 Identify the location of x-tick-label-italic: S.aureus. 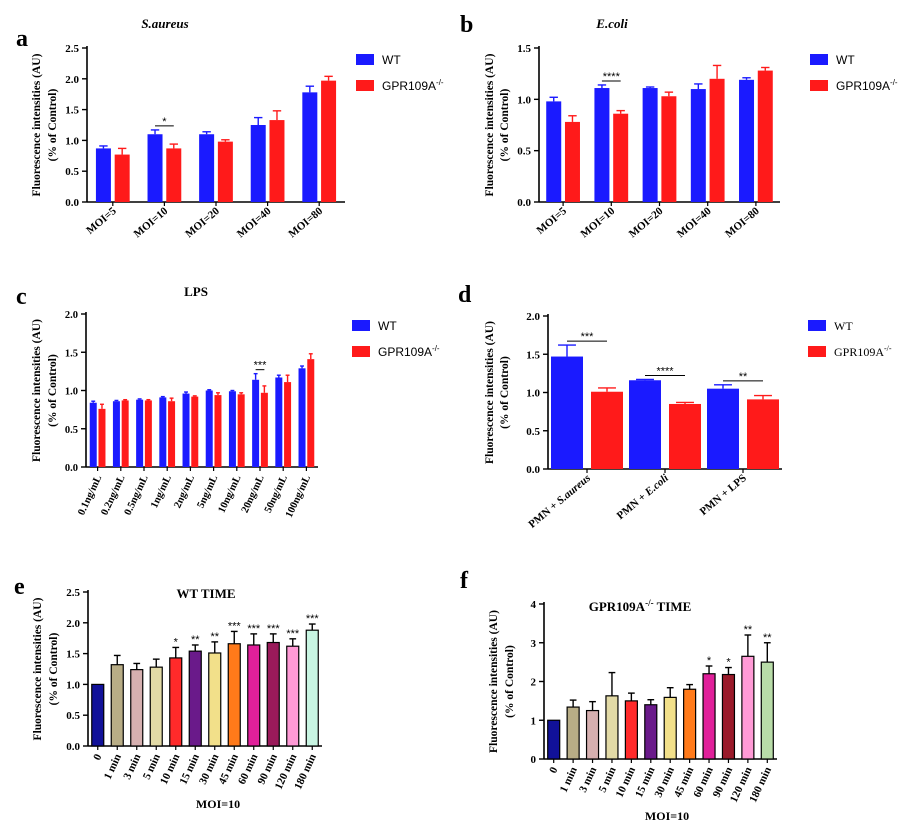
(574, 489).